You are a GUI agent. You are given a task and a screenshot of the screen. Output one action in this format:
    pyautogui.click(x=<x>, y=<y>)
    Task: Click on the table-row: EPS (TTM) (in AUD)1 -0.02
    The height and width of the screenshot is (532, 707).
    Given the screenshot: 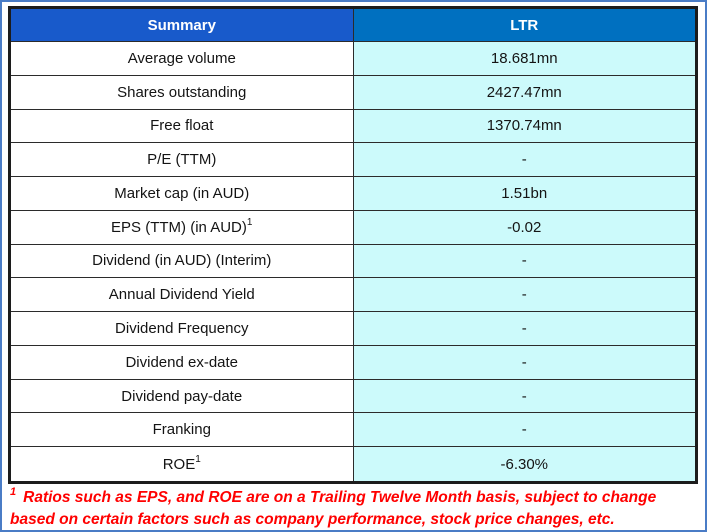 What is the action you would take?
    pyautogui.click(x=353, y=227)
    